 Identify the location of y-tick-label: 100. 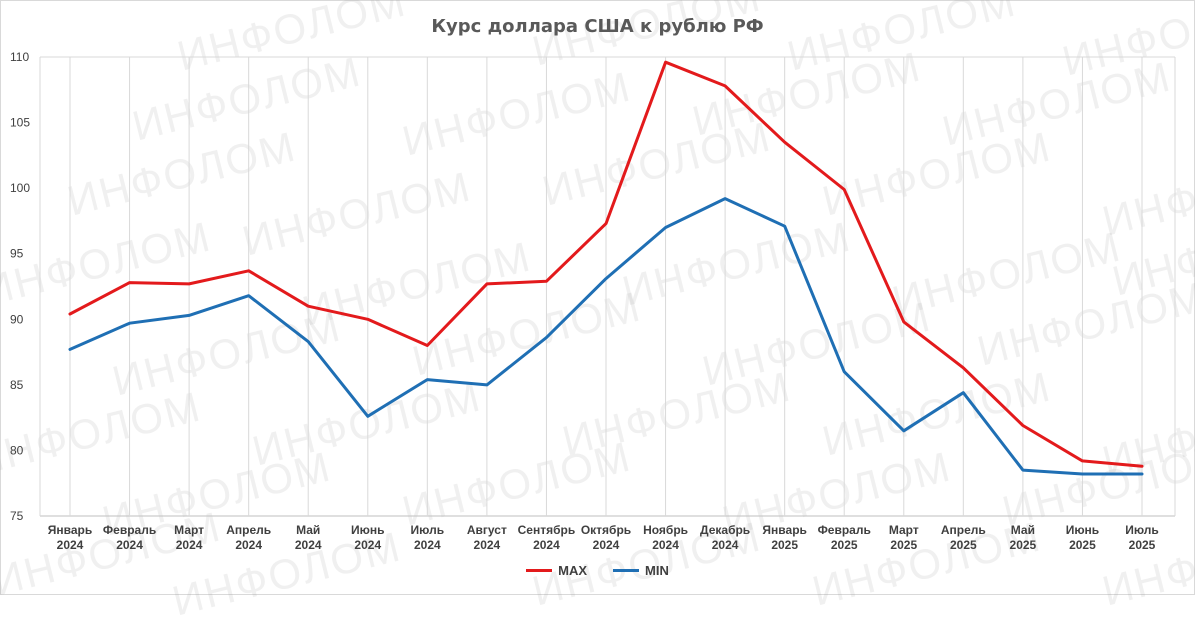
(20, 188).